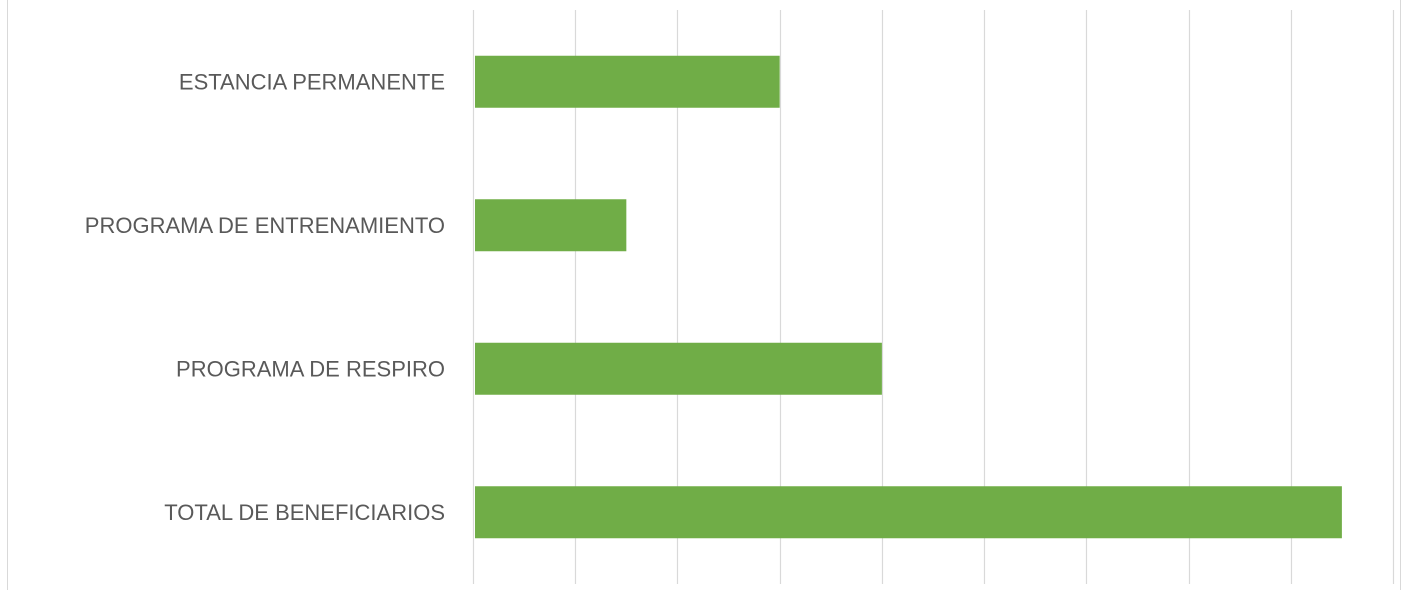 The width and height of the screenshot is (1402, 595). What do you see at coordinates (7, 295) in the screenshot?
I see `chart-border-left` at bounding box center [7, 295].